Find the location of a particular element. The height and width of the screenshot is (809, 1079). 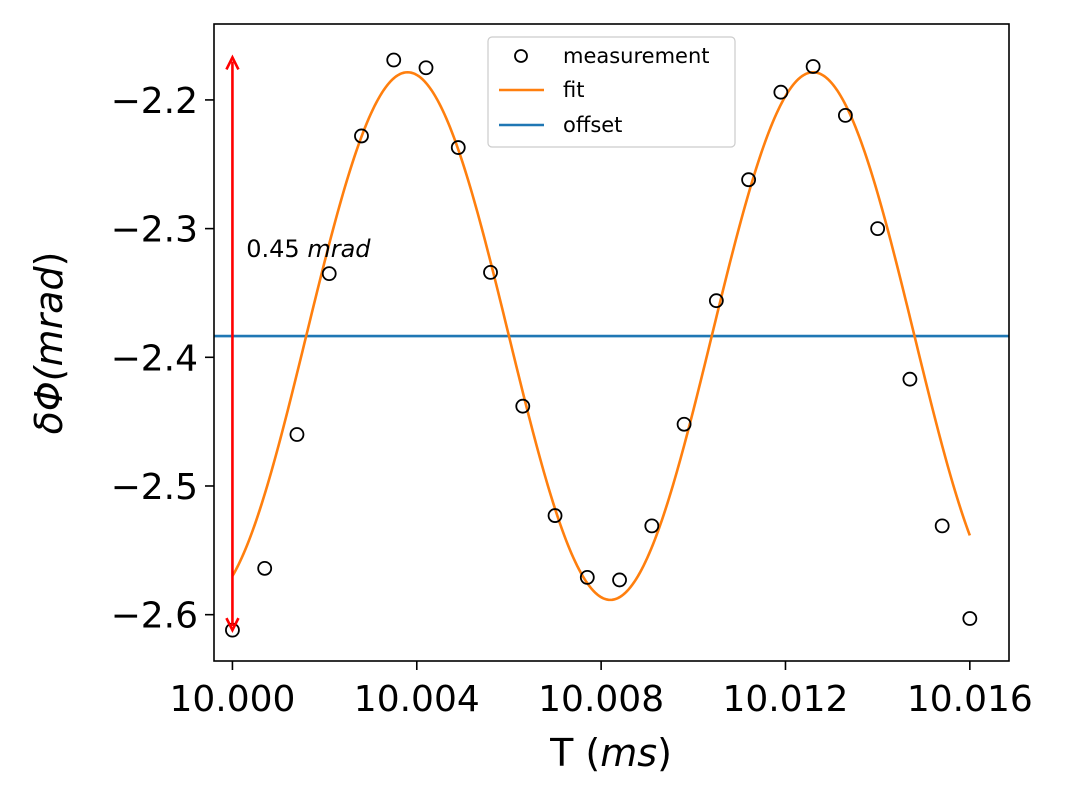

x-axis: 10.000 10.004 10.008 10.012 10.016 is located at coordinates (601, 690).